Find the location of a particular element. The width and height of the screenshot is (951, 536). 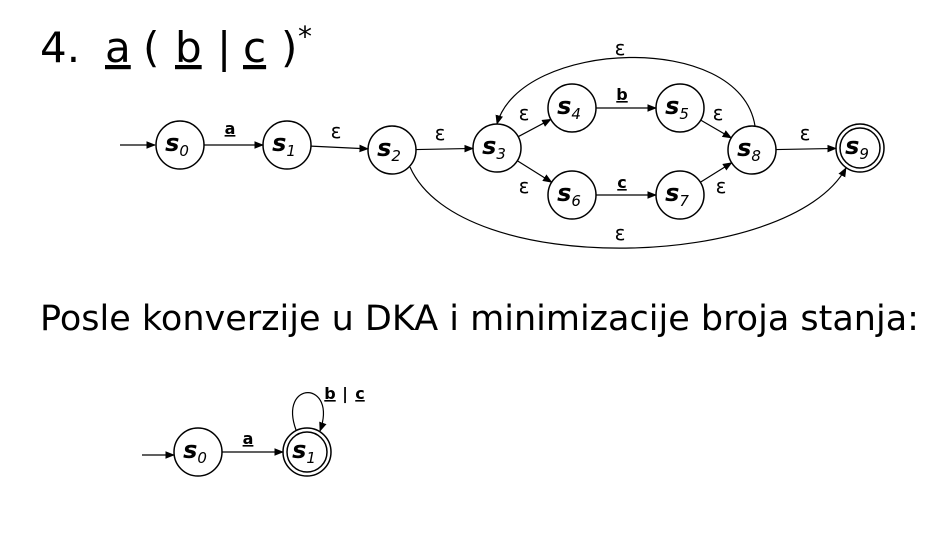

state-label: s8 is located at coordinates (749, 149).